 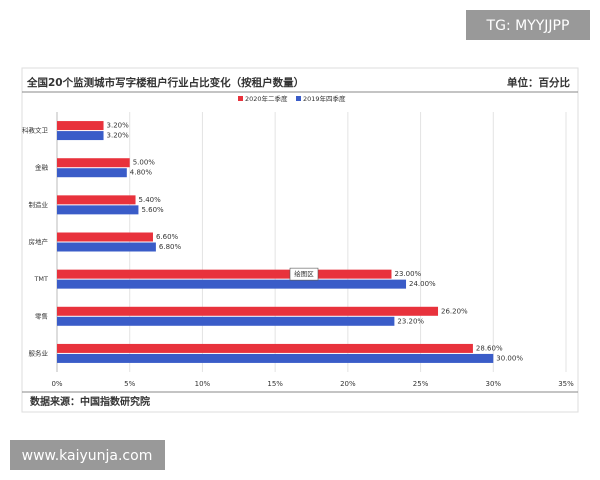 What do you see at coordinates (141, 173) in the screenshot?
I see `value-label: 4.80%` at bounding box center [141, 173].